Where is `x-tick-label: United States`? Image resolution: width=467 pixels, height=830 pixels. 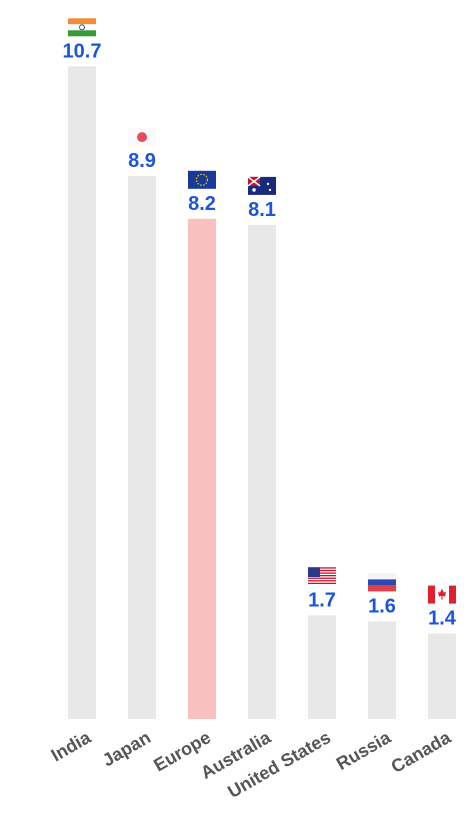 x-tick-label: United States is located at coordinates (279, 764).